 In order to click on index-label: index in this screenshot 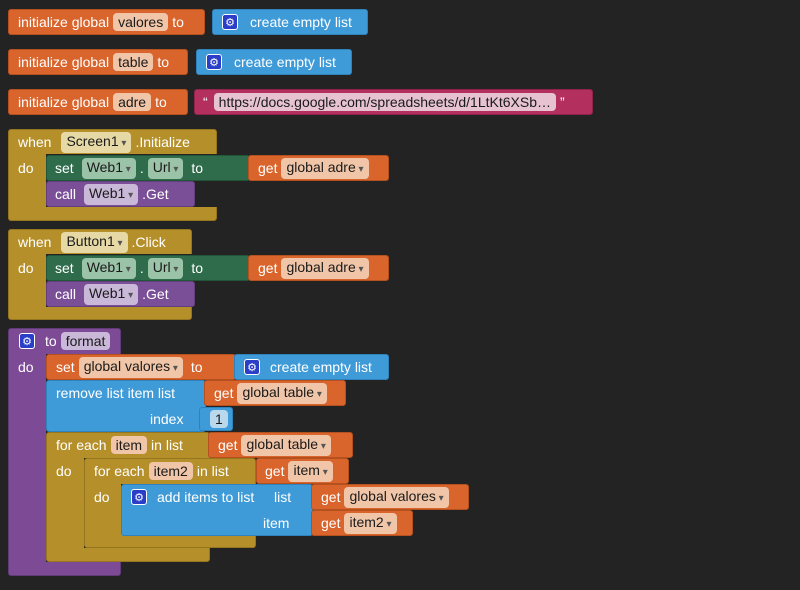, I will do `click(167, 419)`.